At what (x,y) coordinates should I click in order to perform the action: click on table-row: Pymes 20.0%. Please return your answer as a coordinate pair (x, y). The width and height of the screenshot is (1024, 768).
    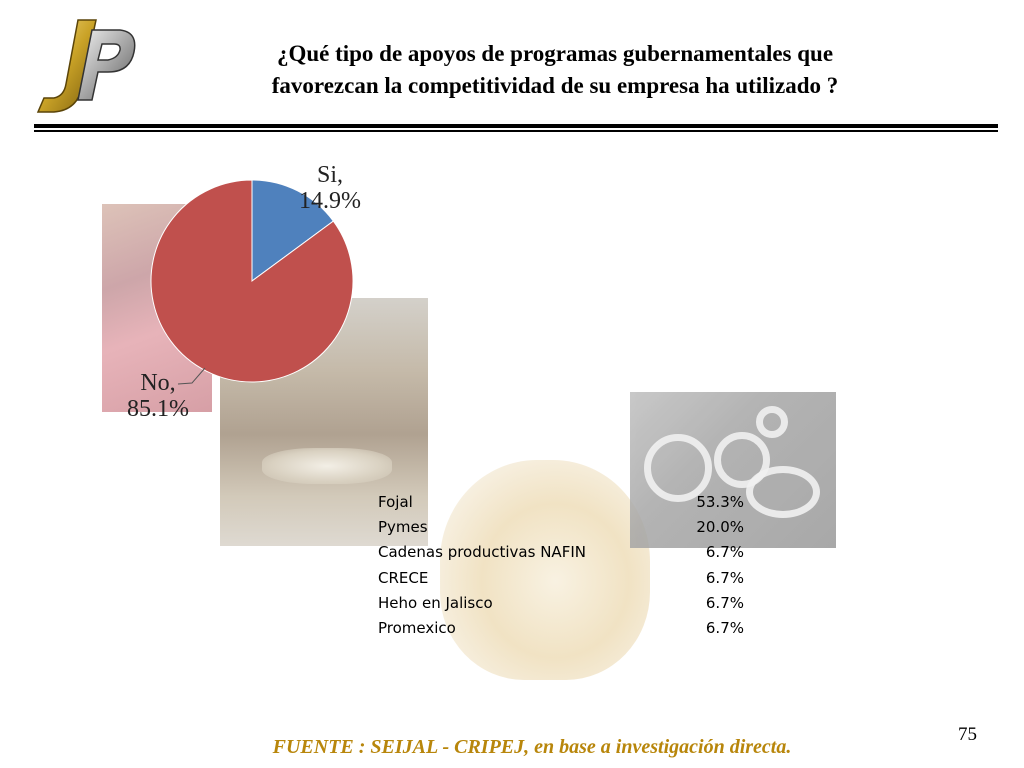
    Looking at the image, I should click on (561, 527).